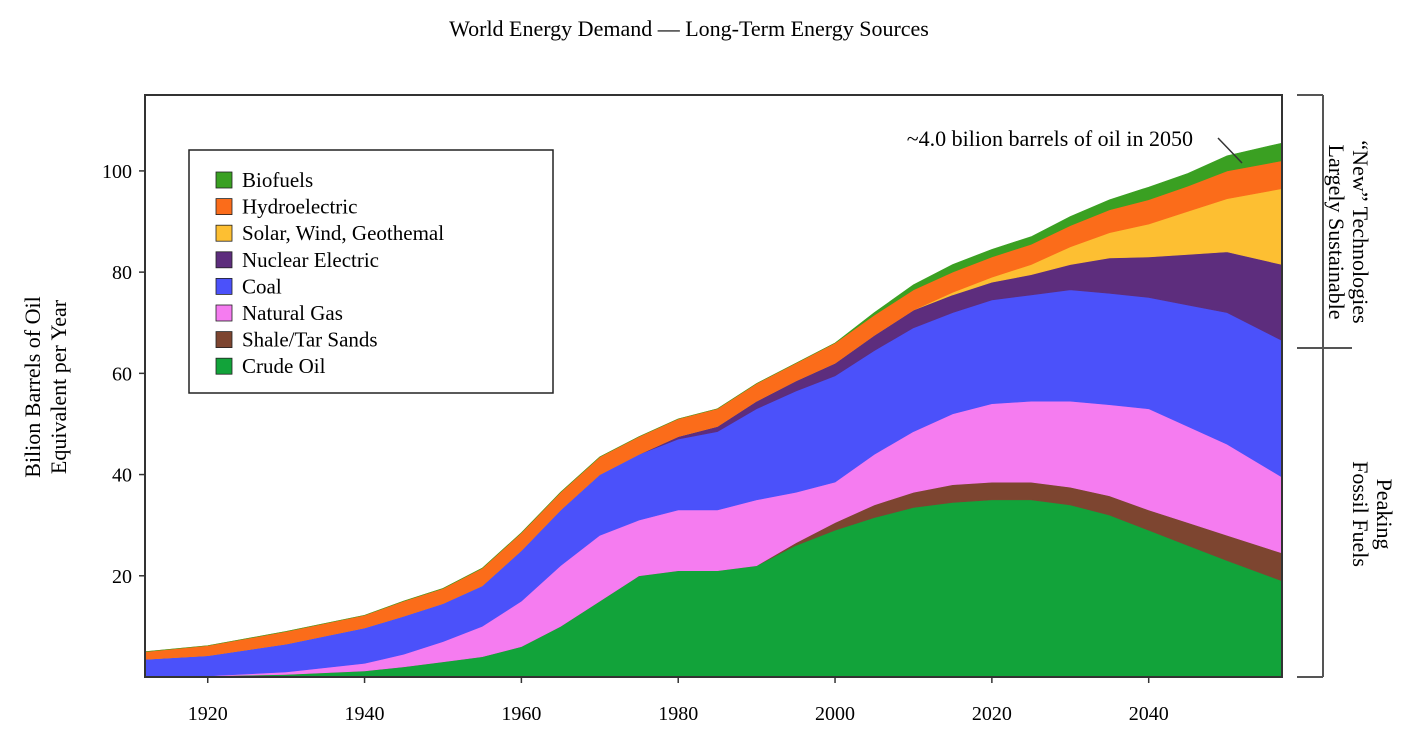  Describe the element at coordinates (224, 313) in the screenshot. I see `legend-swatch-natural-gas` at that location.